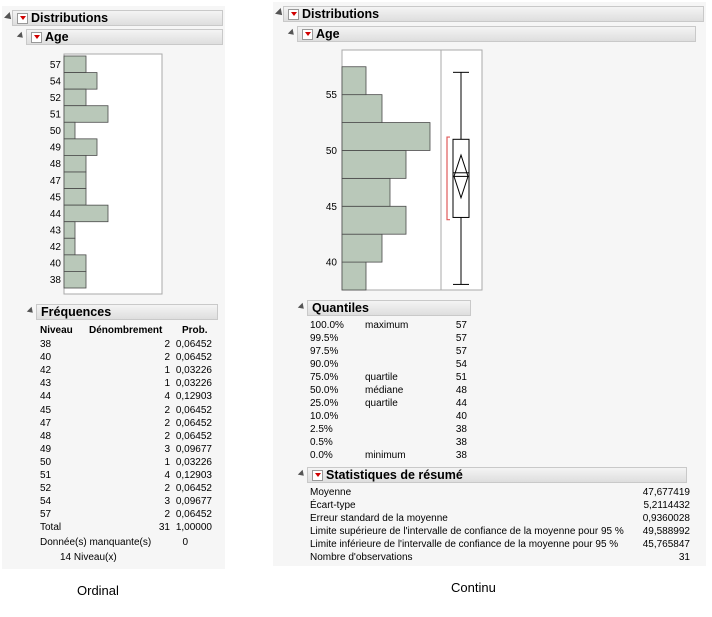 The width and height of the screenshot is (712, 617). Describe the element at coordinates (56, 115) in the screenshot. I see `ordinal-tick-label: 51` at that location.